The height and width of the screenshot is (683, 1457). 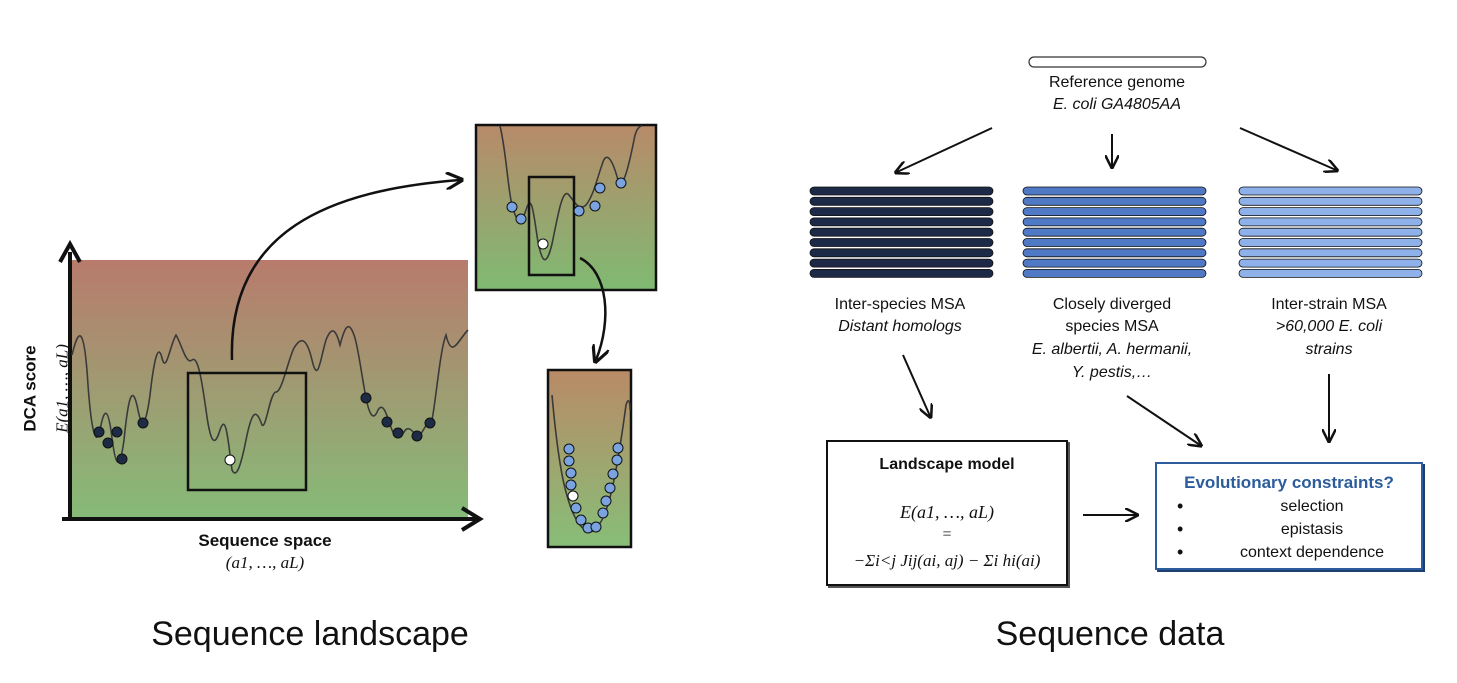 I want to click on right-panel-caption: Sequence data, so click(x=1110, y=634).